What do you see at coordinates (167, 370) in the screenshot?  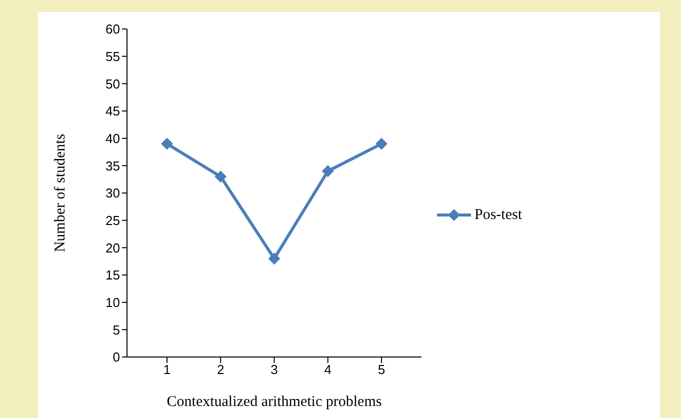 I see `x-tick-label: 1` at bounding box center [167, 370].